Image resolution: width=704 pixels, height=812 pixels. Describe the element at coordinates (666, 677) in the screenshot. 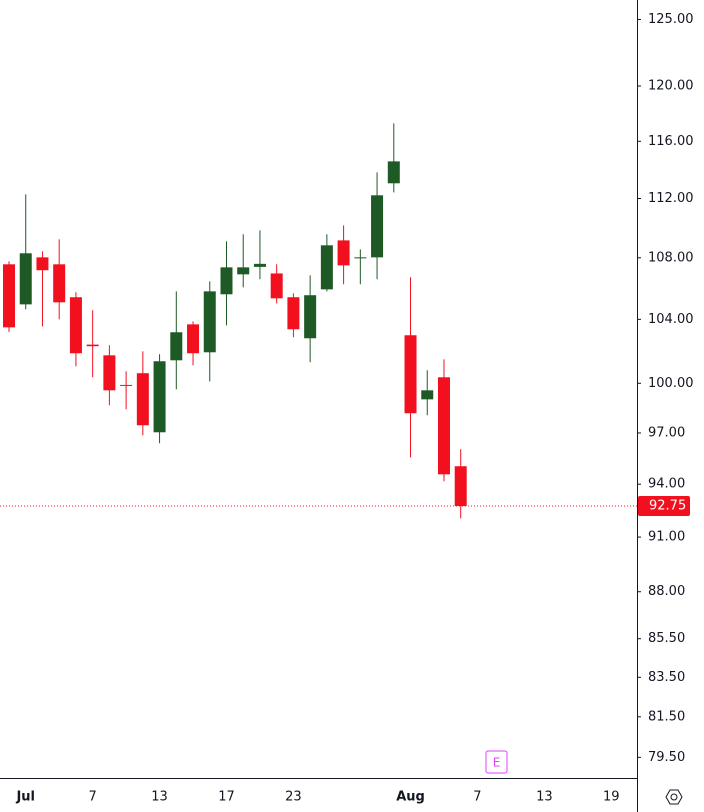

I see `y-tick-label: 83.50` at that location.